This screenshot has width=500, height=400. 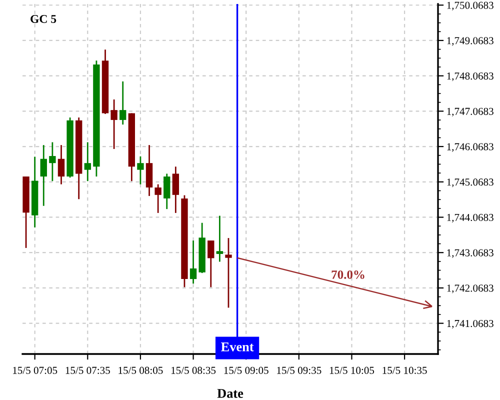 I want to click on x-tick-label: 15/5 08:35, so click(x=193, y=370).